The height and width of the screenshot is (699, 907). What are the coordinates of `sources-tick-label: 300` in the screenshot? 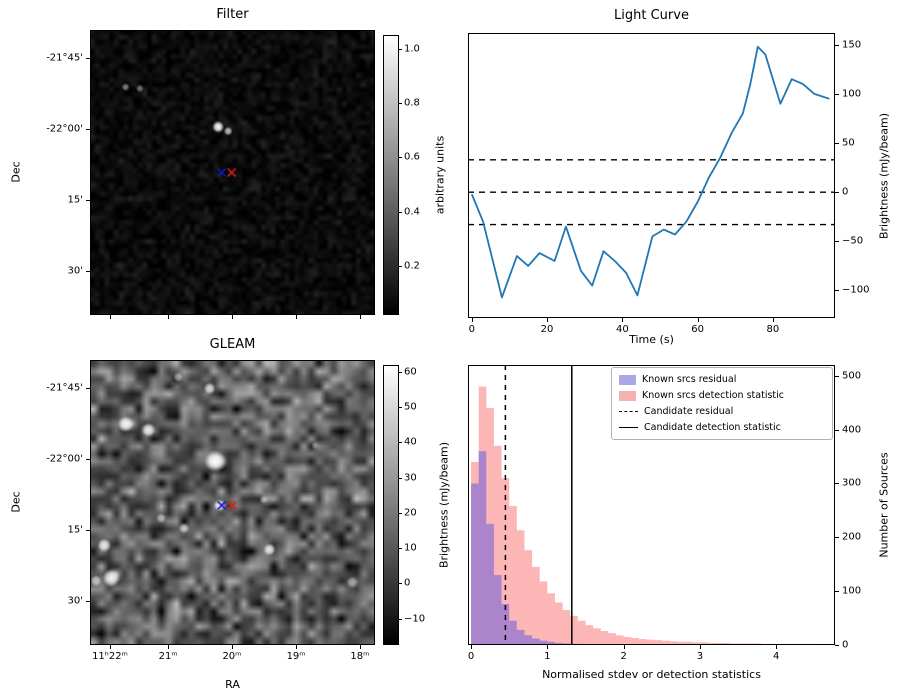 It's located at (852, 483).